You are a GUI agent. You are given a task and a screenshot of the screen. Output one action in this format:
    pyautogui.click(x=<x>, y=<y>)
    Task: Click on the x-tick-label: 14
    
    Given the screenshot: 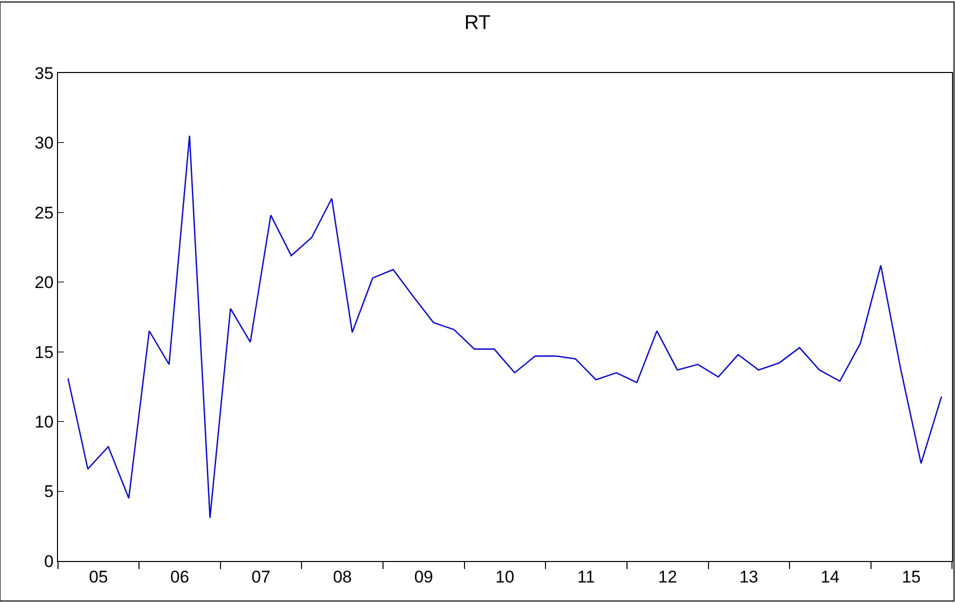 What is the action you would take?
    pyautogui.click(x=830, y=576)
    